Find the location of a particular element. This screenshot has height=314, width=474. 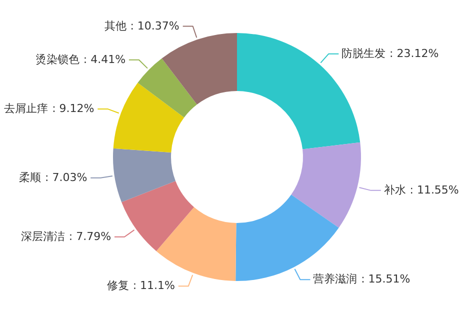

slice-label: 柔顺 is located at coordinates (30, 177).